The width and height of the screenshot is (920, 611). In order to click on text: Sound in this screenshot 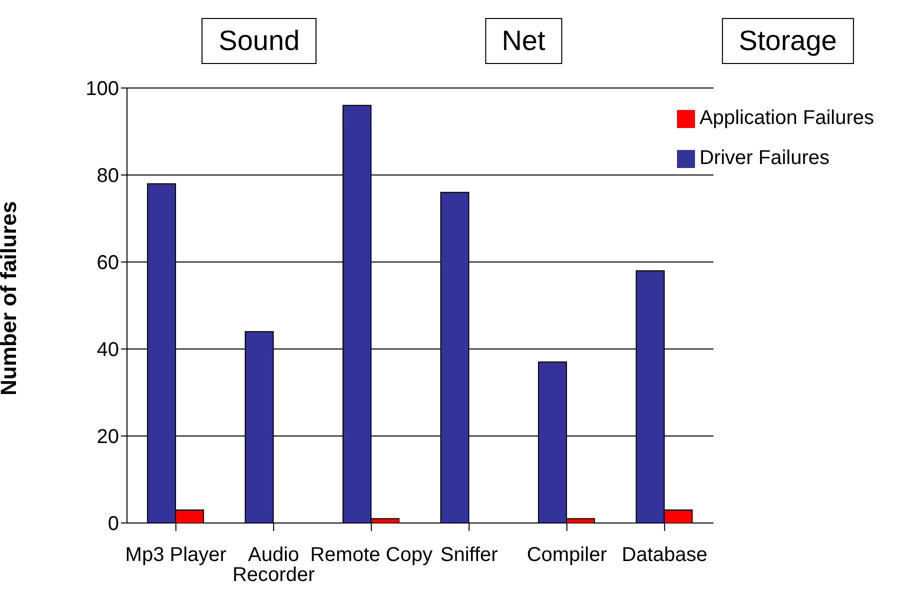, I will do `click(259, 41)`.